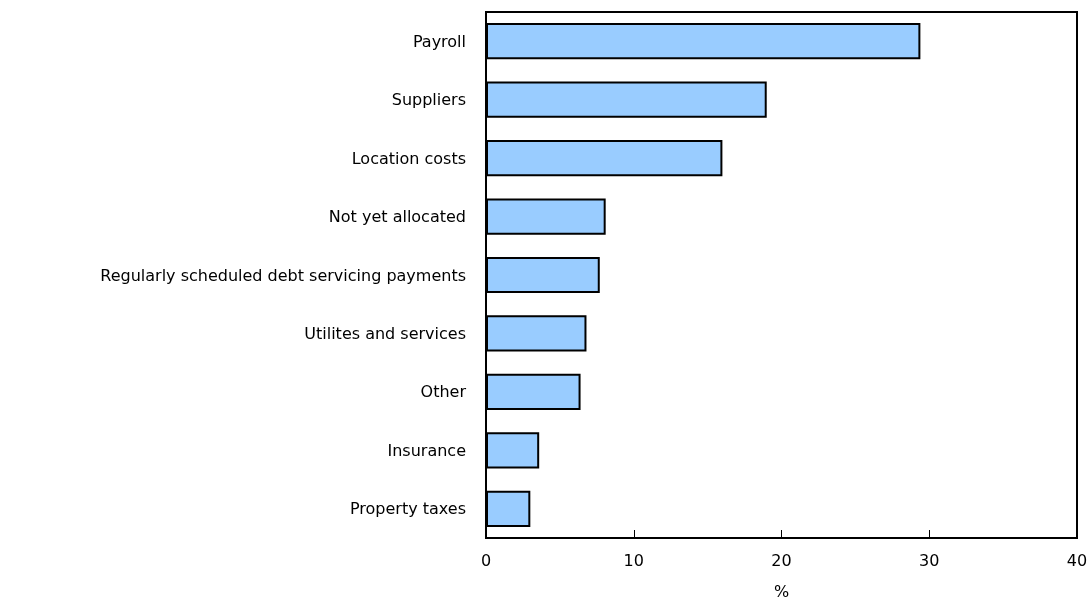 This screenshot has width=1092, height=604. What do you see at coordinates (439, 41) in the screenshot?
I see `y-tick-label: Payroll` at bounding box center [439, 41].